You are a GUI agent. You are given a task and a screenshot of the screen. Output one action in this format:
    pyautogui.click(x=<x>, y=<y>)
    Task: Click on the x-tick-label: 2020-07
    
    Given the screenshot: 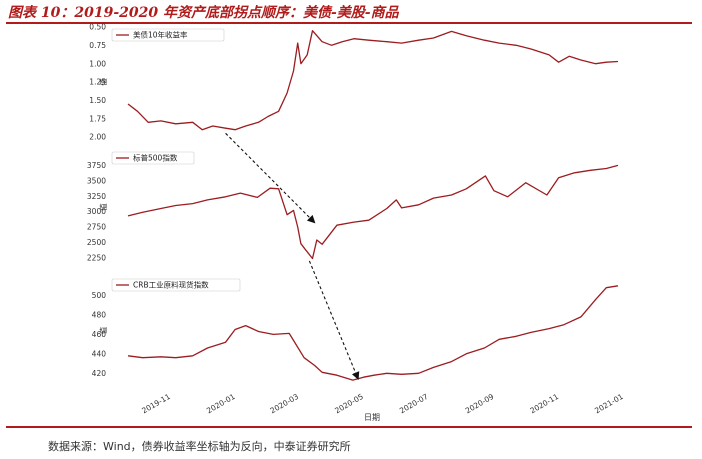 What is the action you would take?
    pyautogui.click(x=414, y=404)
    